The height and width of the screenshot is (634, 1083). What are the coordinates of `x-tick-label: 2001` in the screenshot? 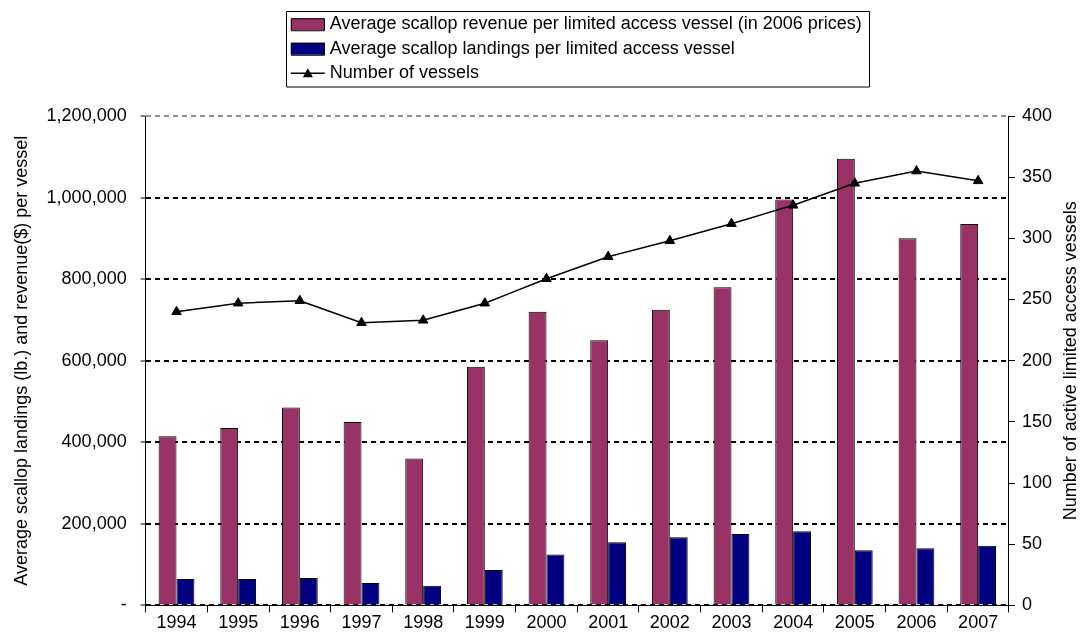 It's located at (608, 622).